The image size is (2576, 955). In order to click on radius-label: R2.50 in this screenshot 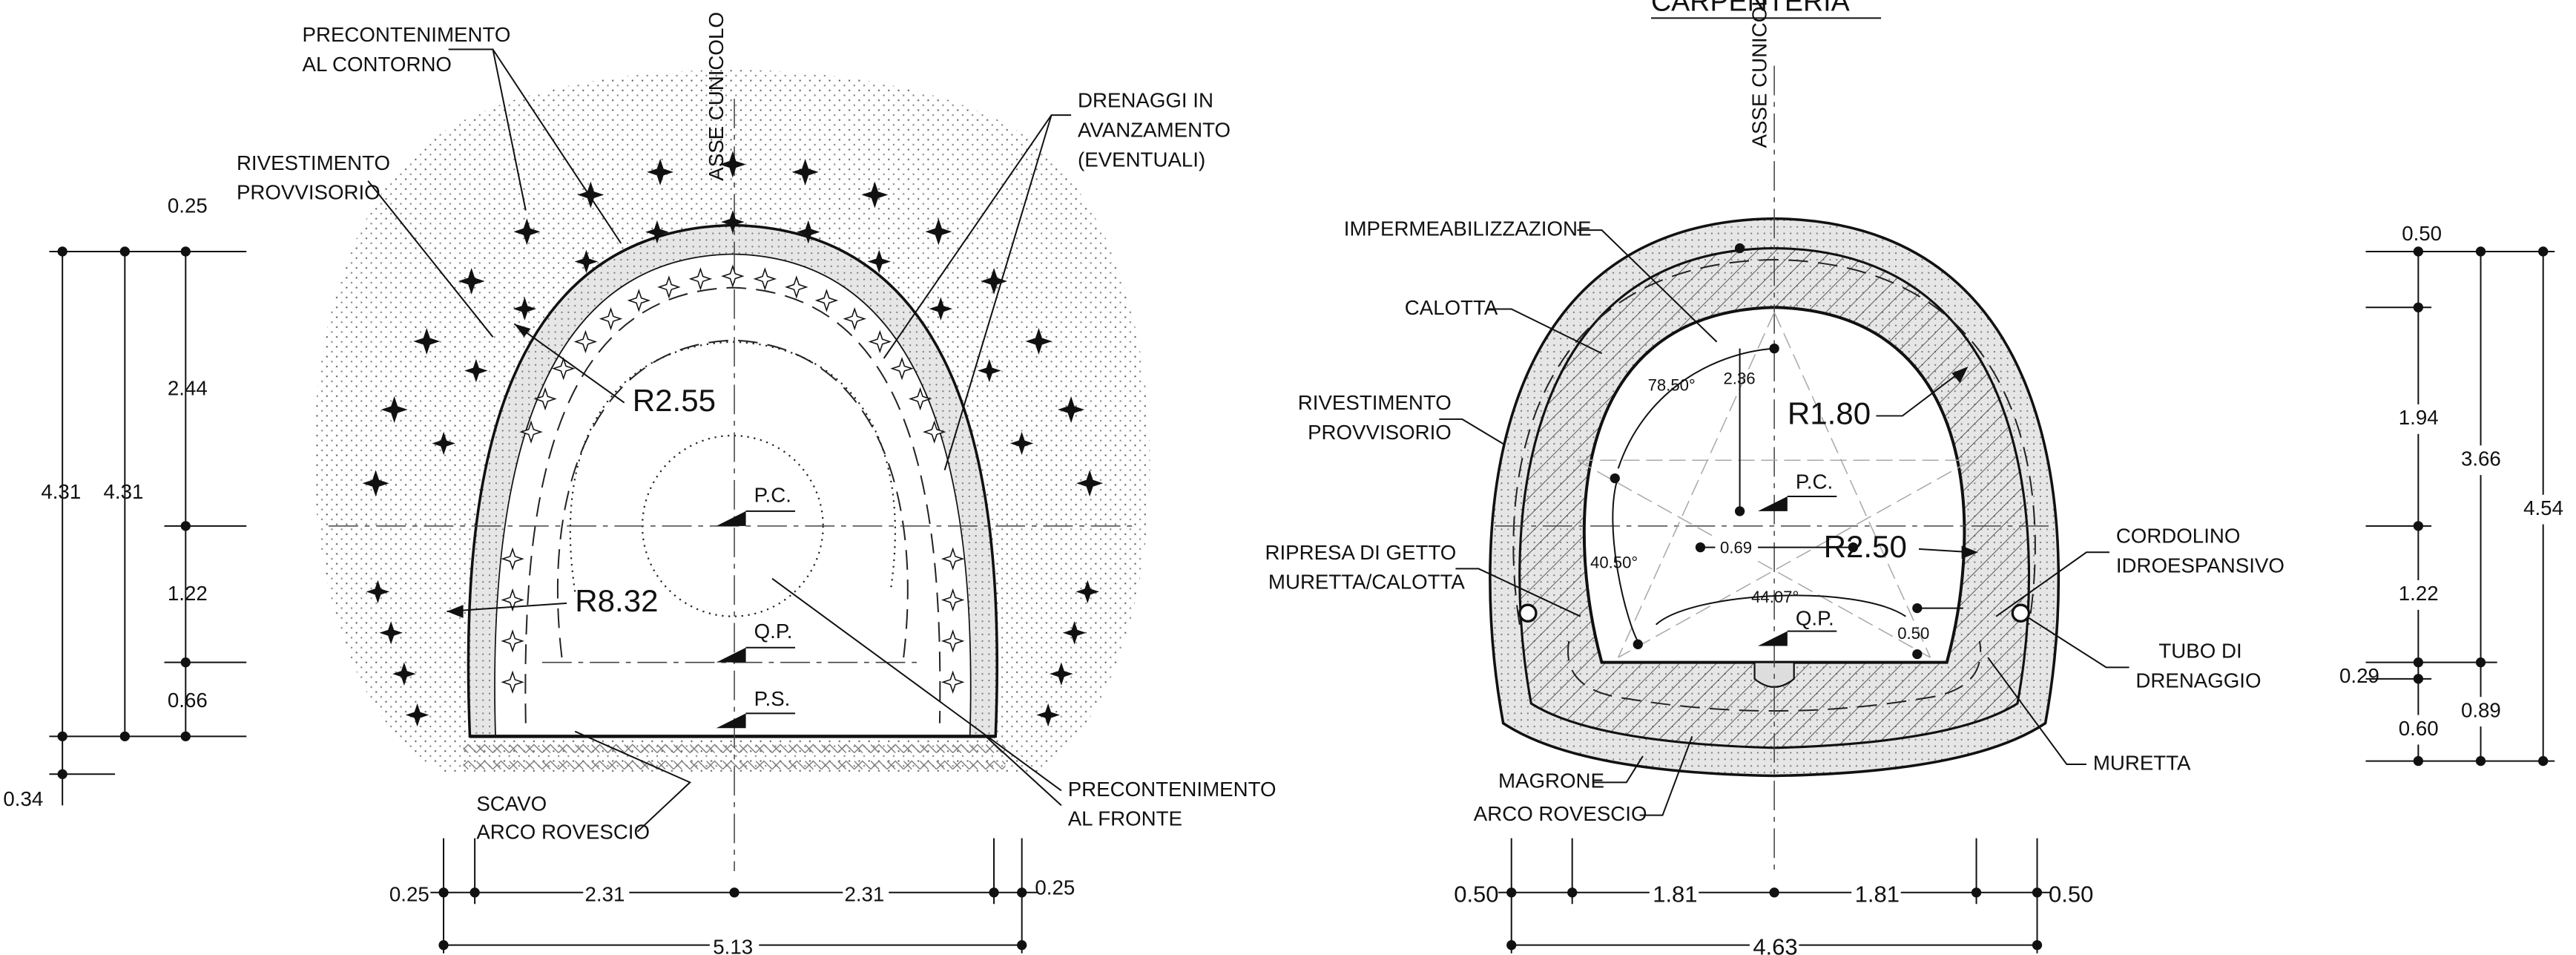, I will do `click(1865, 546)`.